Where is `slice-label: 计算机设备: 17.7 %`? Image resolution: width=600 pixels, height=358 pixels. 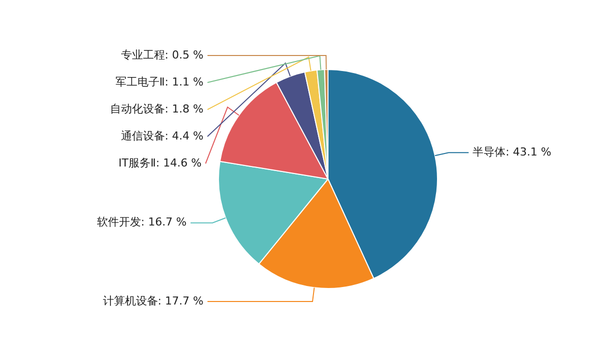
slice-label: 计算机设备: 17.7 % is located at coordinates (153, 301).